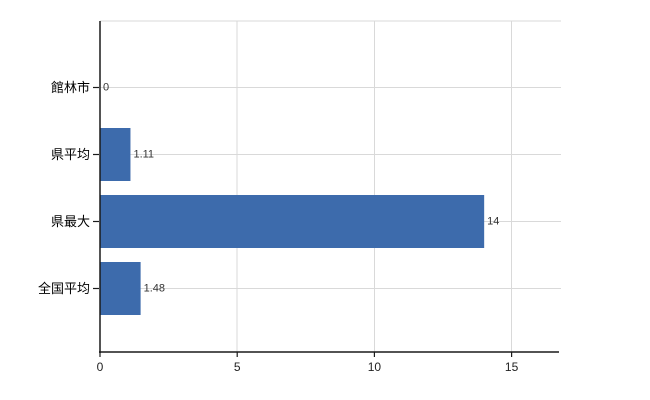 Image resolution: width=650 pixels, height=400 pixels. Describe the element at coordinates (143, 155) in the screenshot. I see `value-label: 1.11` at that location.